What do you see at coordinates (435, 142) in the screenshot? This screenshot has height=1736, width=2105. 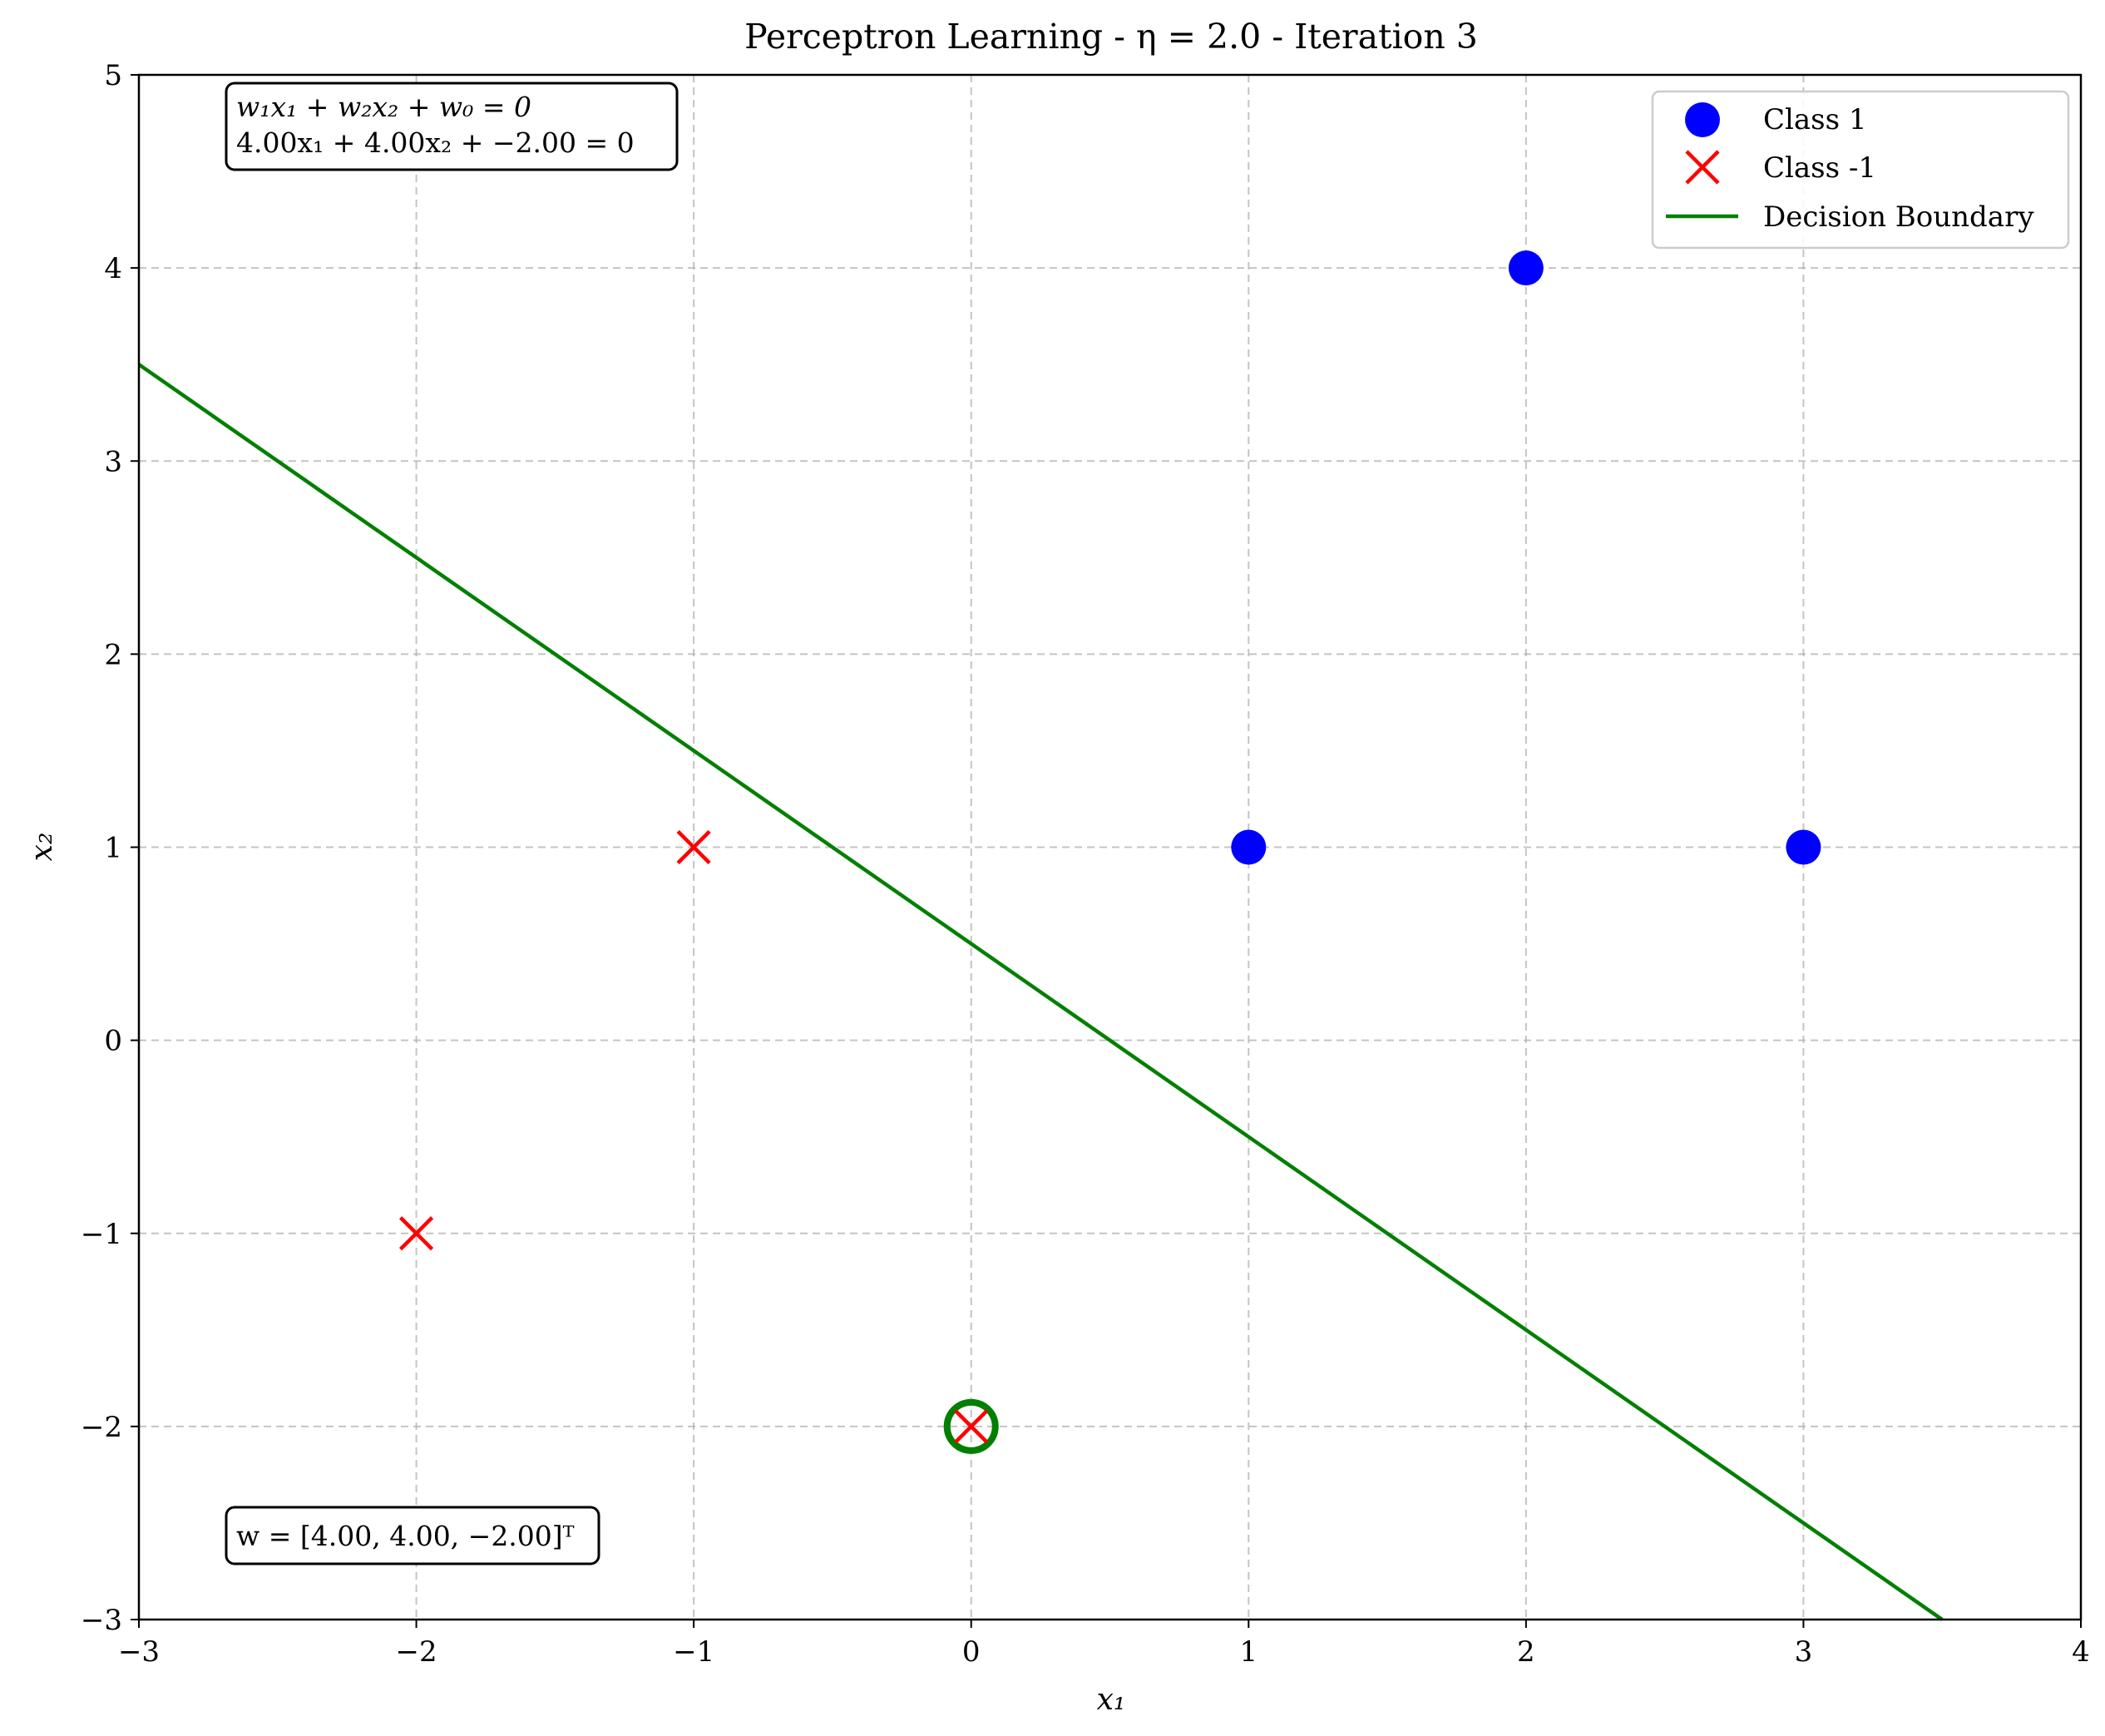 I see `equation-specific: 4.00x₁ + 4.00x₂ + −2.00 = 0` at bounding box center [435, 142].